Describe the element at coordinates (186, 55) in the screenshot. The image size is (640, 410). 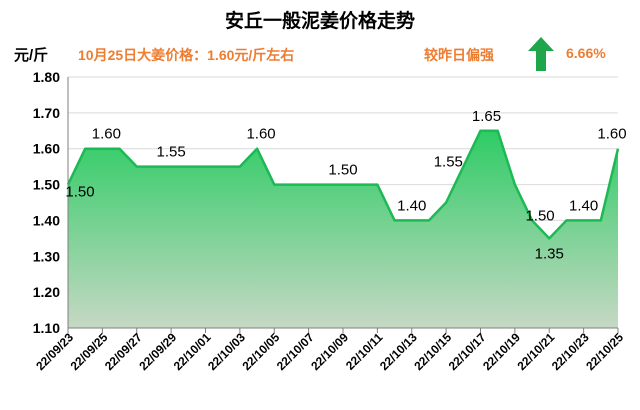
I see `price-note: 10月25日大姜价格：1.60元/斤左右` at that location.